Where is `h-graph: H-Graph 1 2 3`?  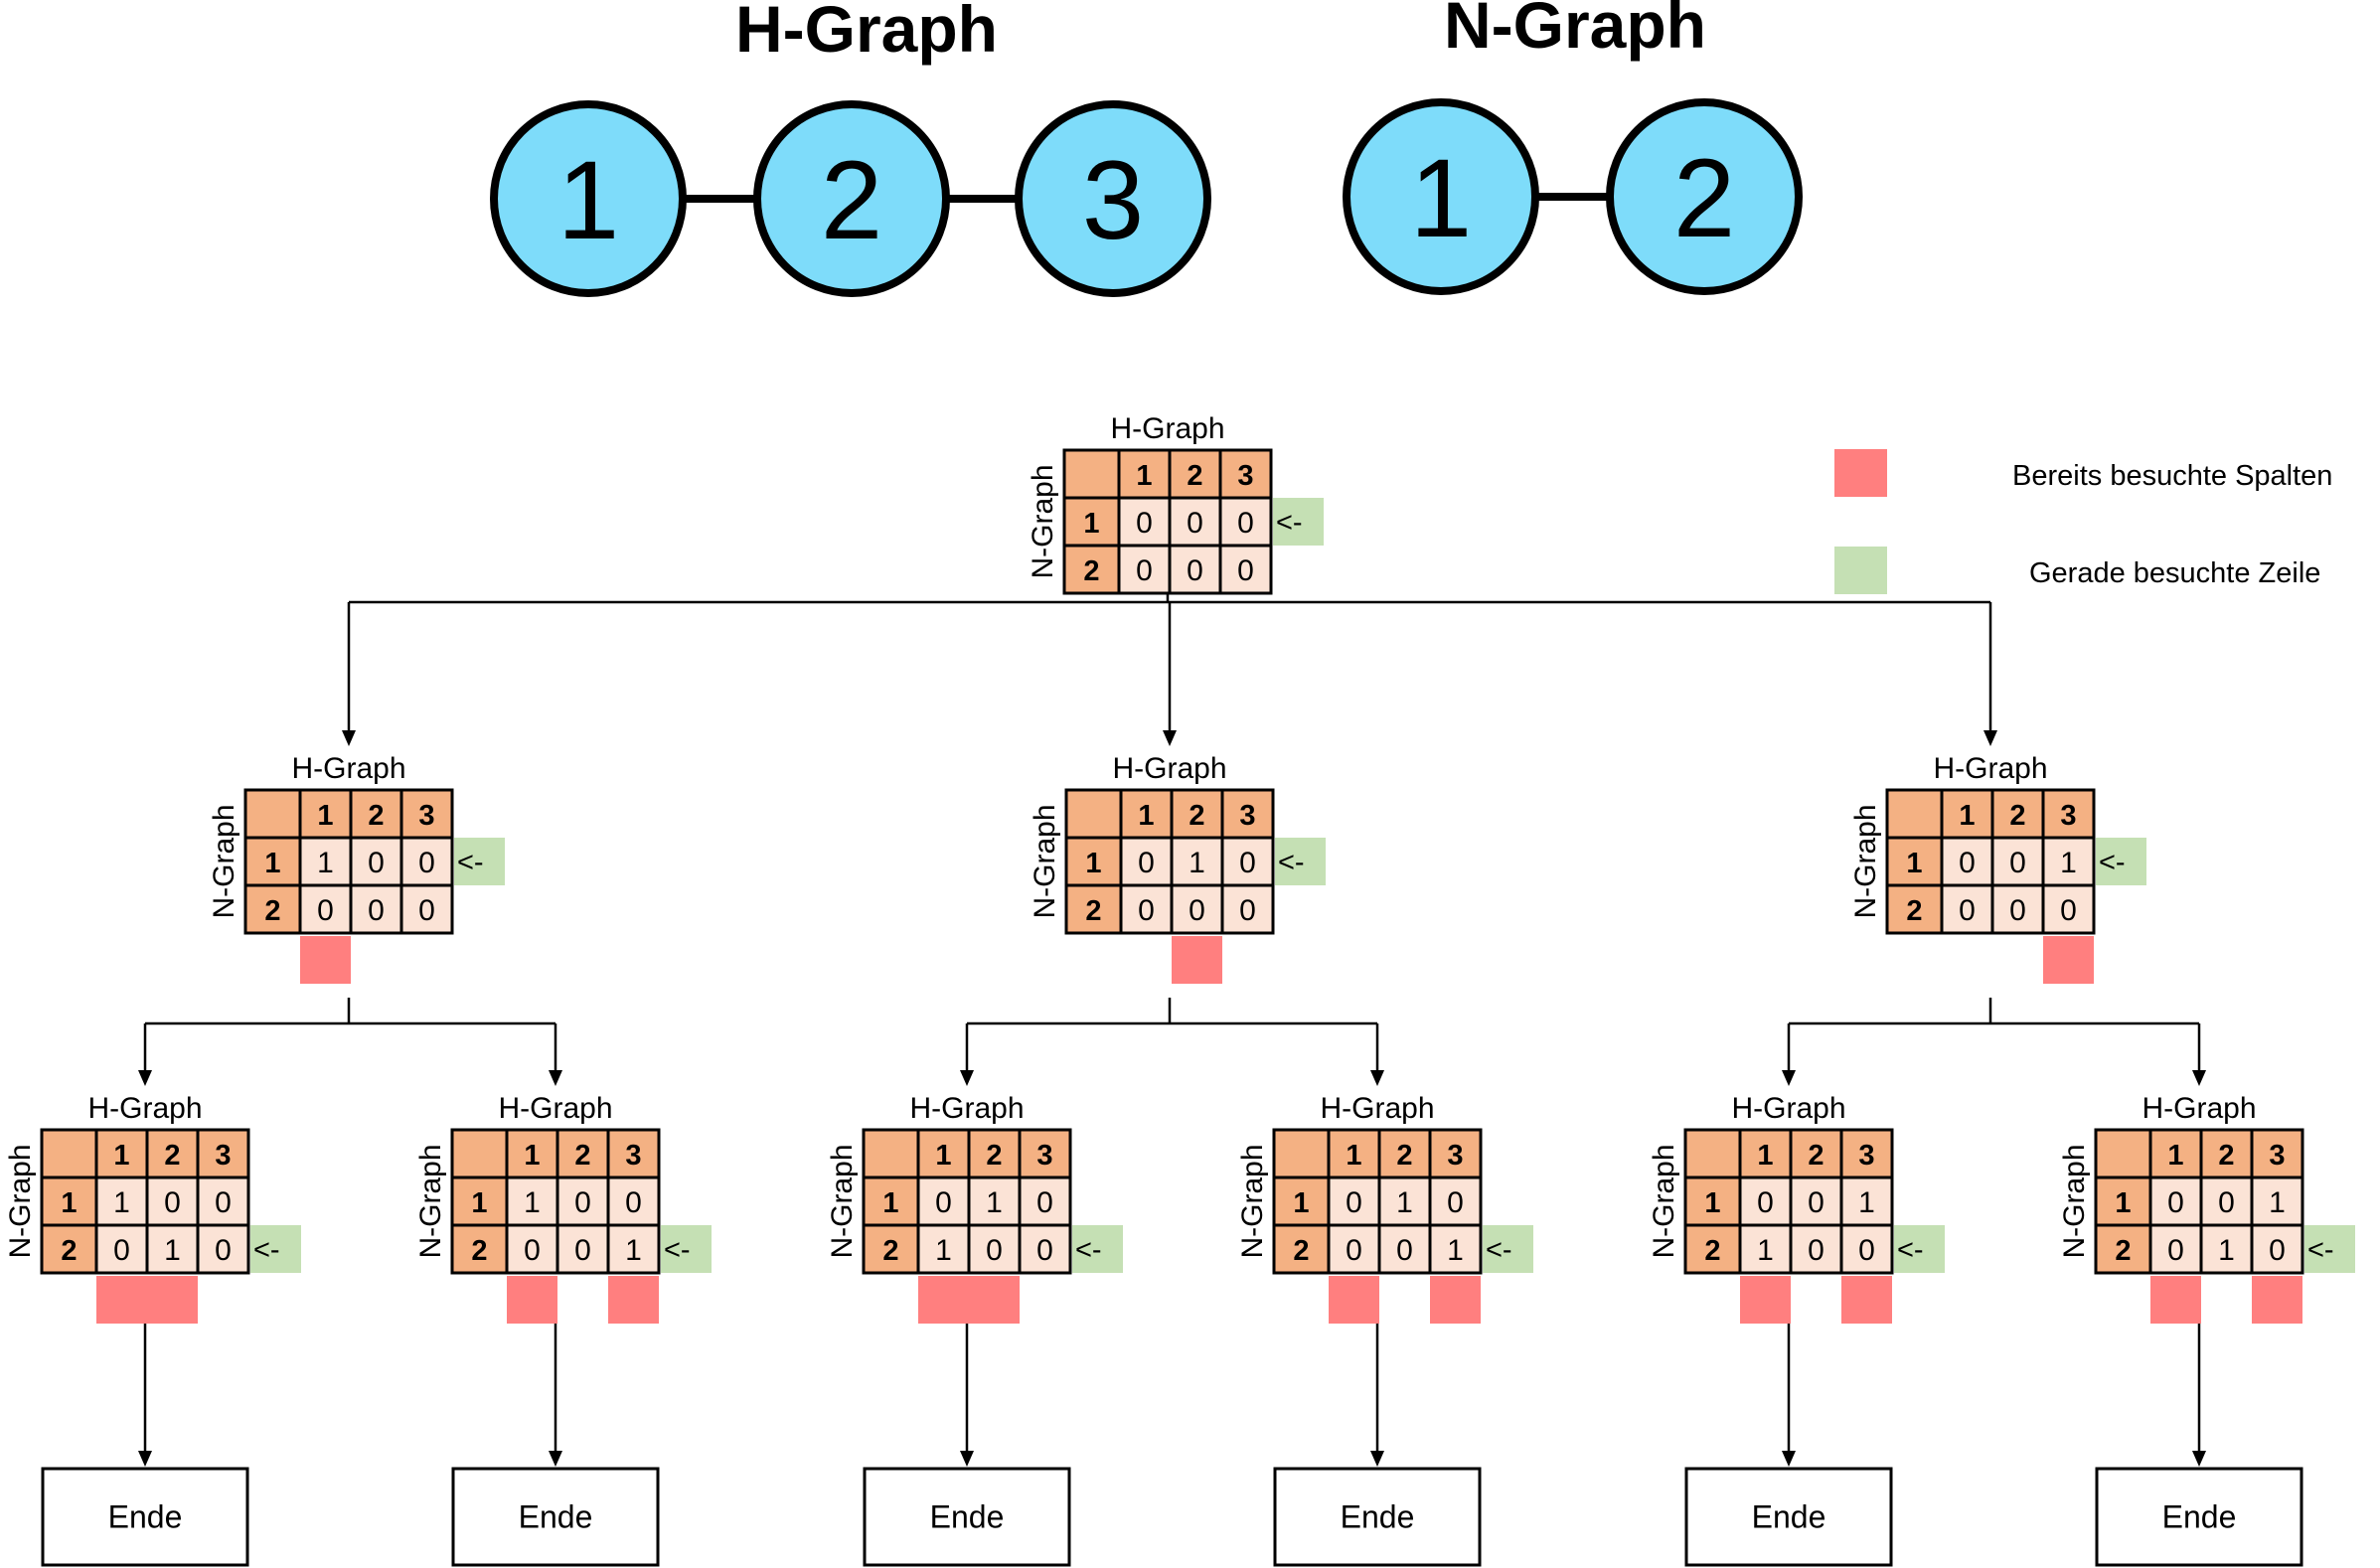 h-graph: H-Graph 1 2 3 is located at coordinates (850, 149).